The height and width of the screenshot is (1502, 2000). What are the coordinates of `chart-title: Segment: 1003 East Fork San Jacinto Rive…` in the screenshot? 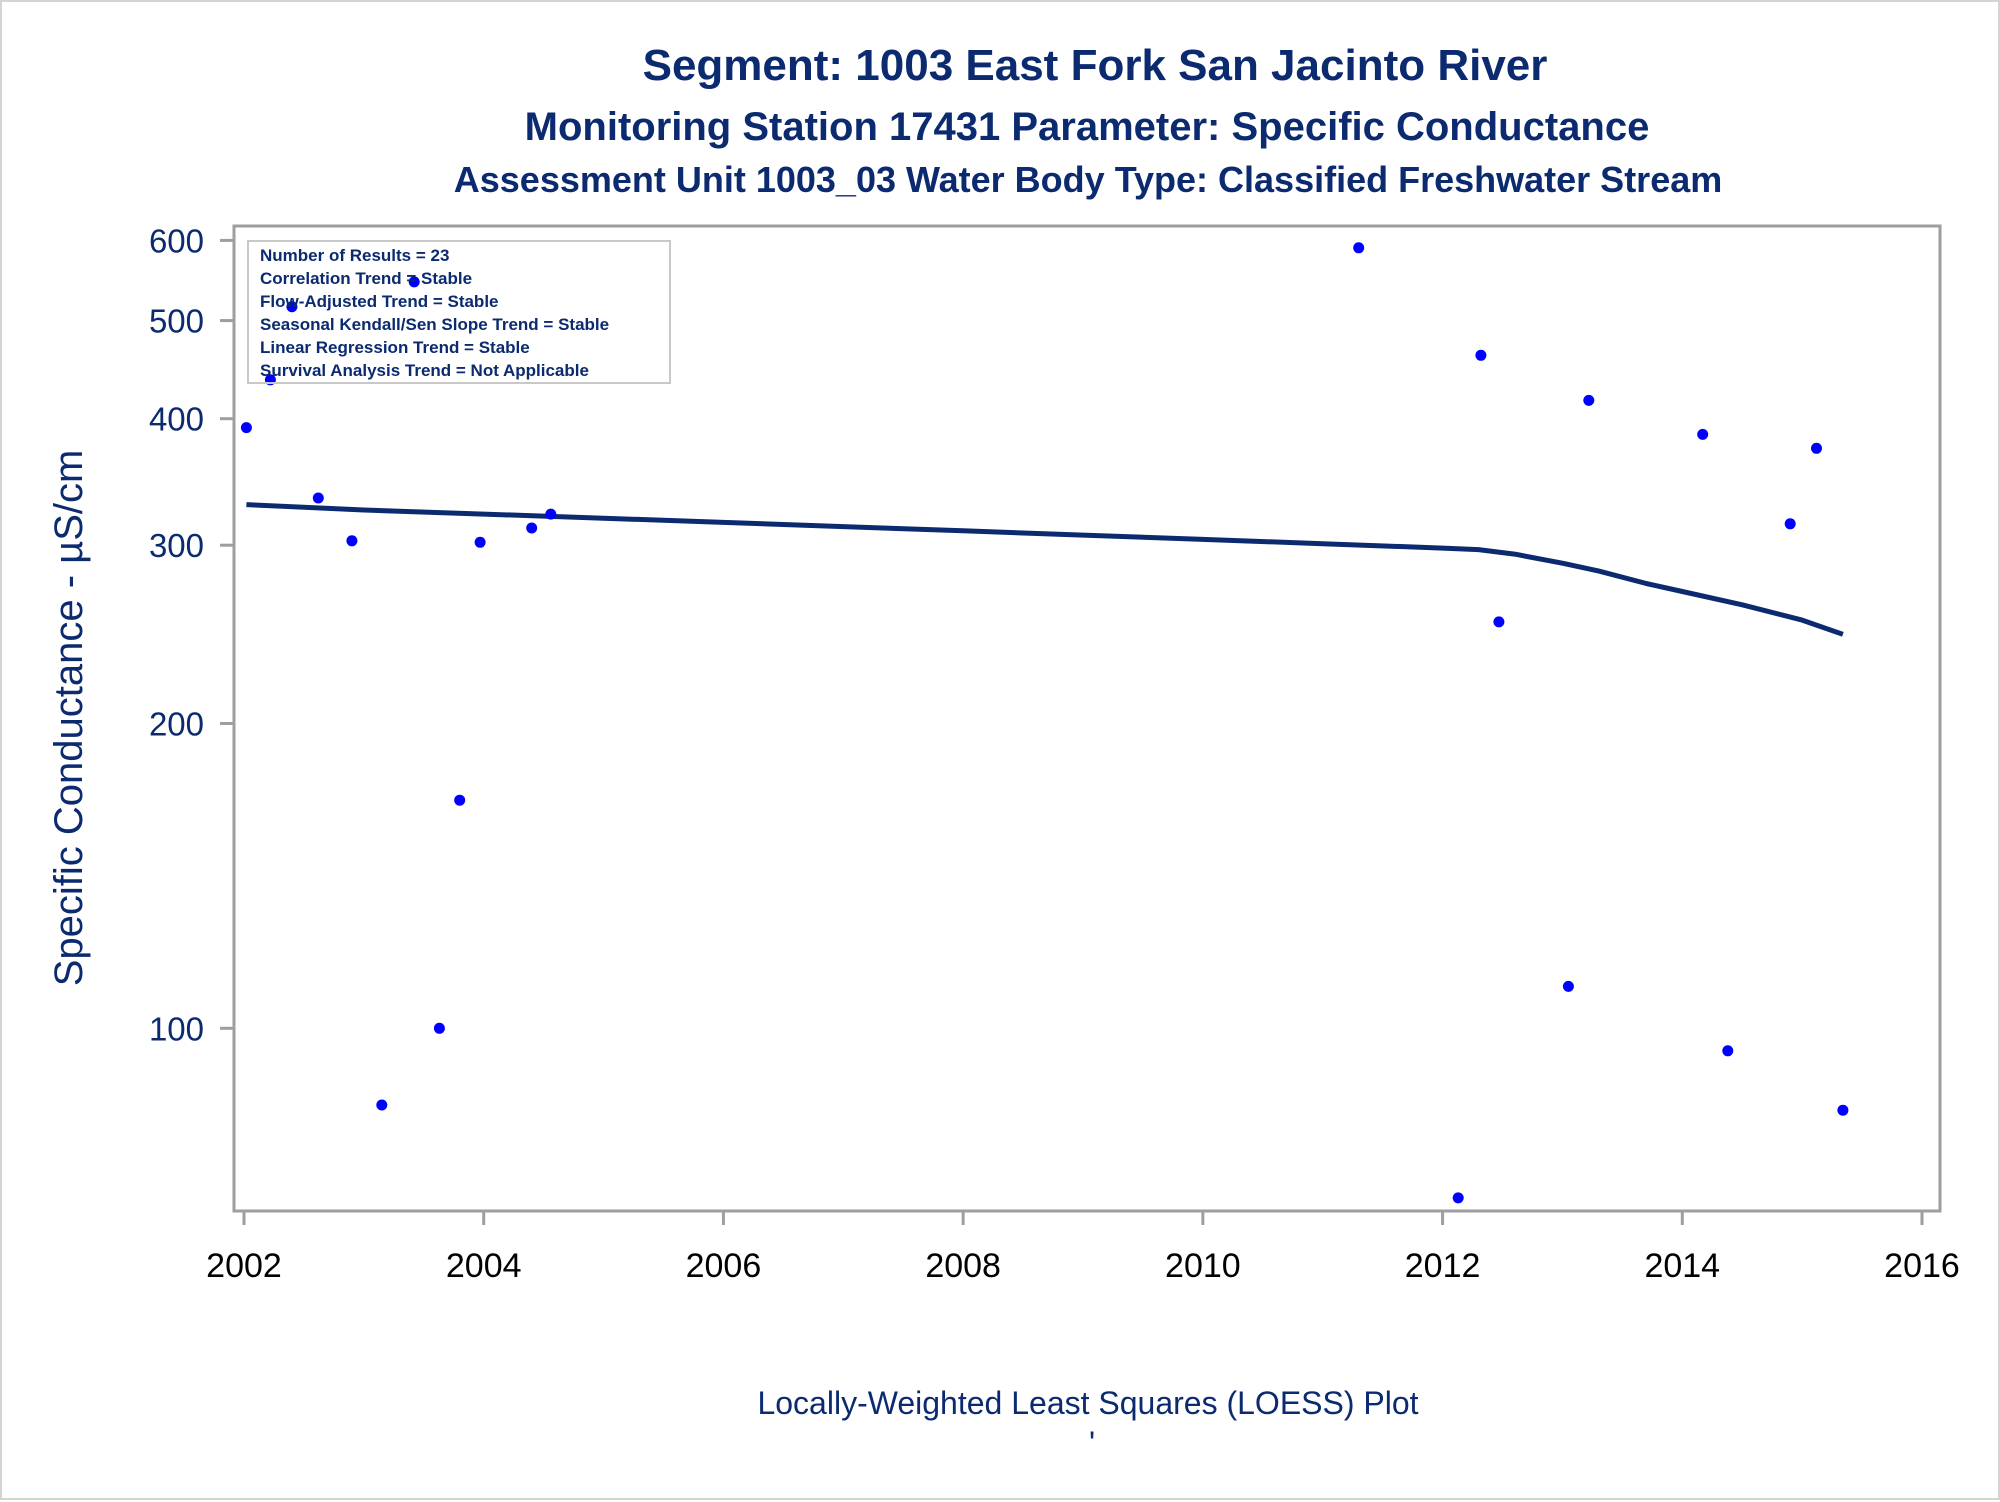 It's located at (1095, 65).